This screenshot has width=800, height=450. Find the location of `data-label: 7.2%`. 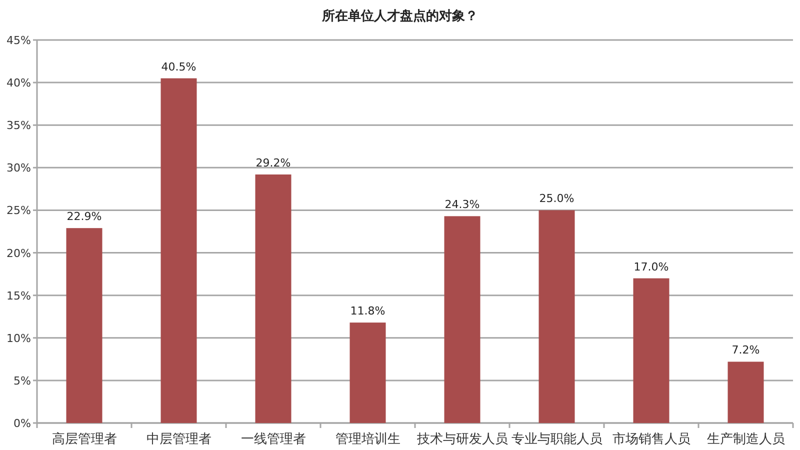

data-label: 7.2% is located at coordinates (746, 350).